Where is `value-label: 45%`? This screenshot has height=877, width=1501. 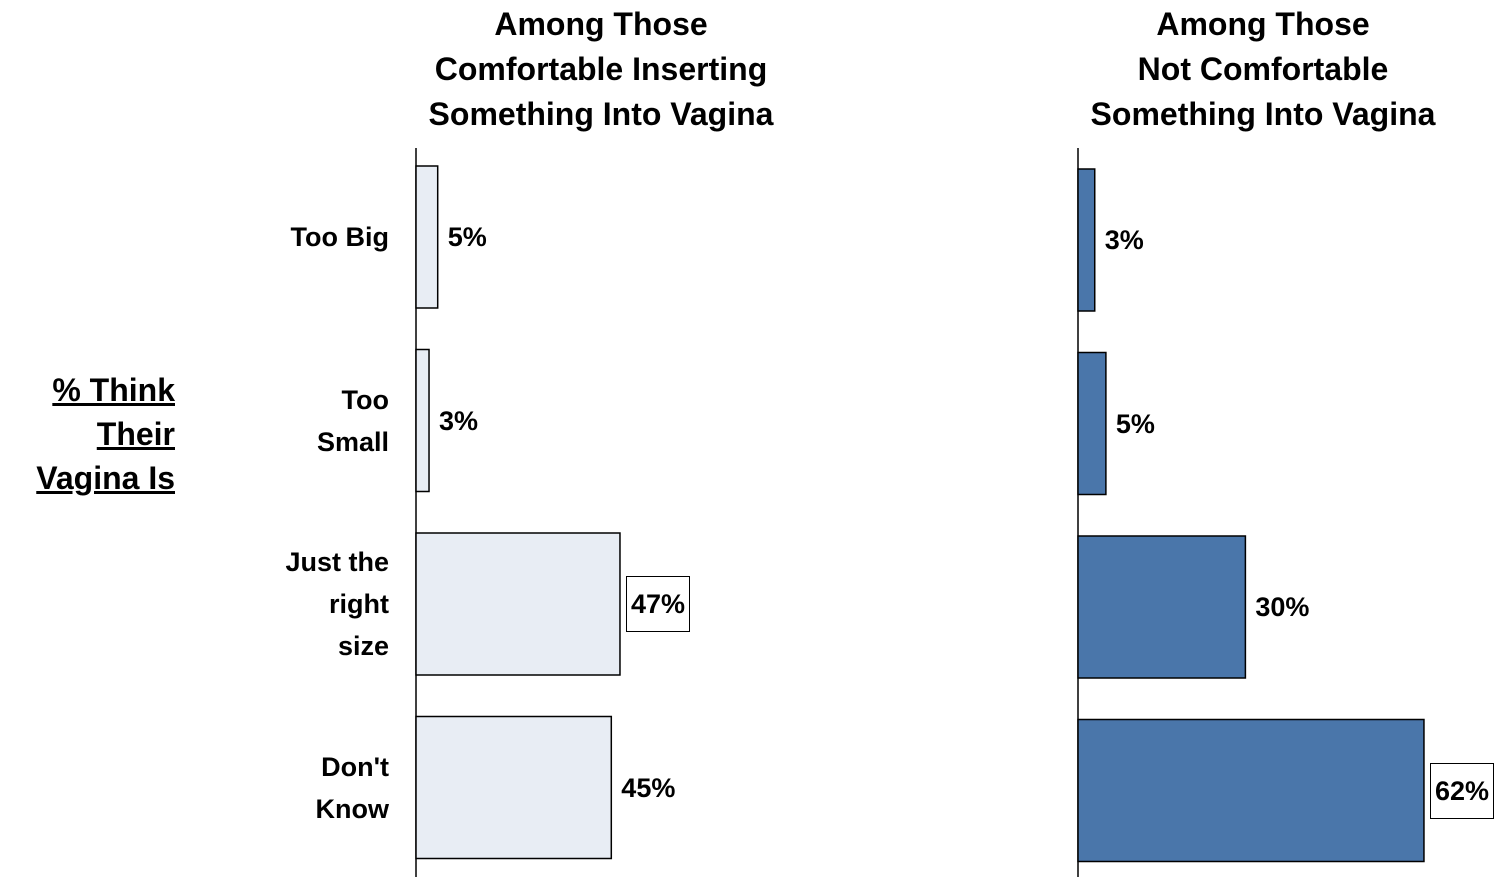 value-label: 45% is located at coordinates (648, 787).